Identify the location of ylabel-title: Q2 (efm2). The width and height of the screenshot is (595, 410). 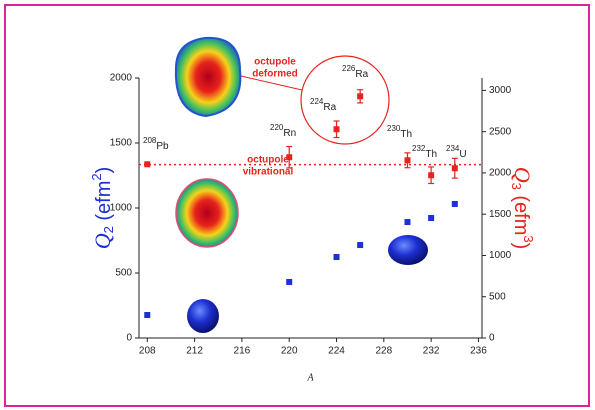
(102, 208).